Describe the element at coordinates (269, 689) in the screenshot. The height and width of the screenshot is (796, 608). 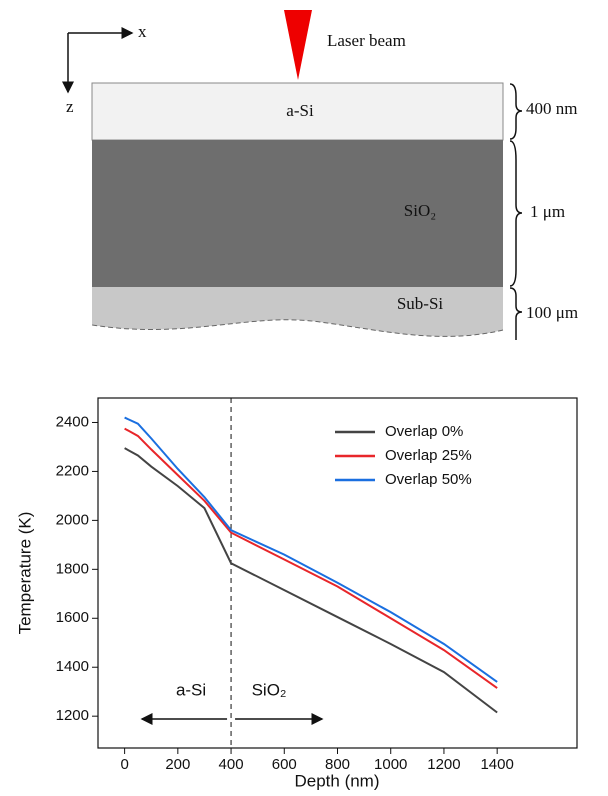
I see `annotation: SiO₂` at that location.